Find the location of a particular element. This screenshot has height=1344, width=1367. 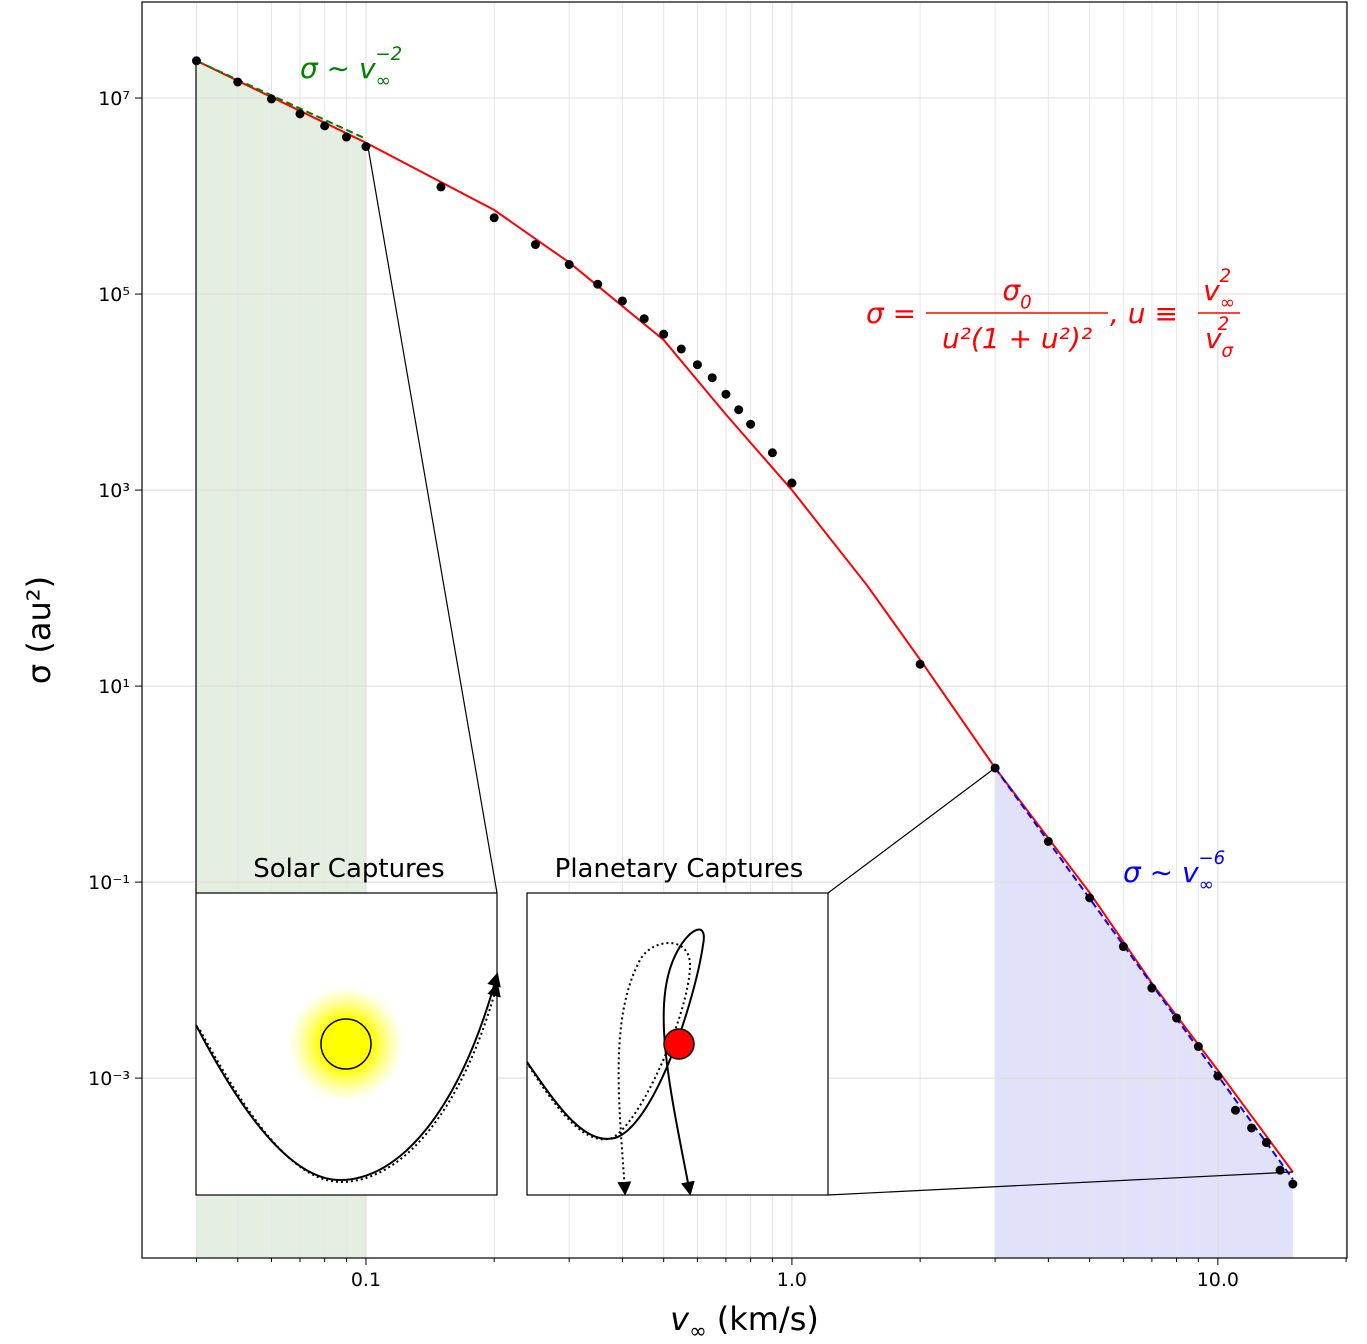

y-tick-label: 10⁵ is located at coordinates (114, 295).